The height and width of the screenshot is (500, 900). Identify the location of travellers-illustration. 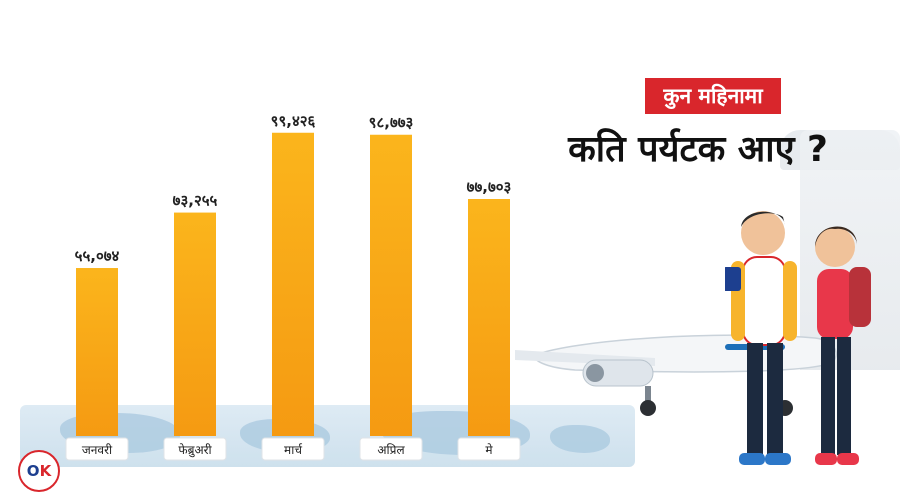
(798, 338).